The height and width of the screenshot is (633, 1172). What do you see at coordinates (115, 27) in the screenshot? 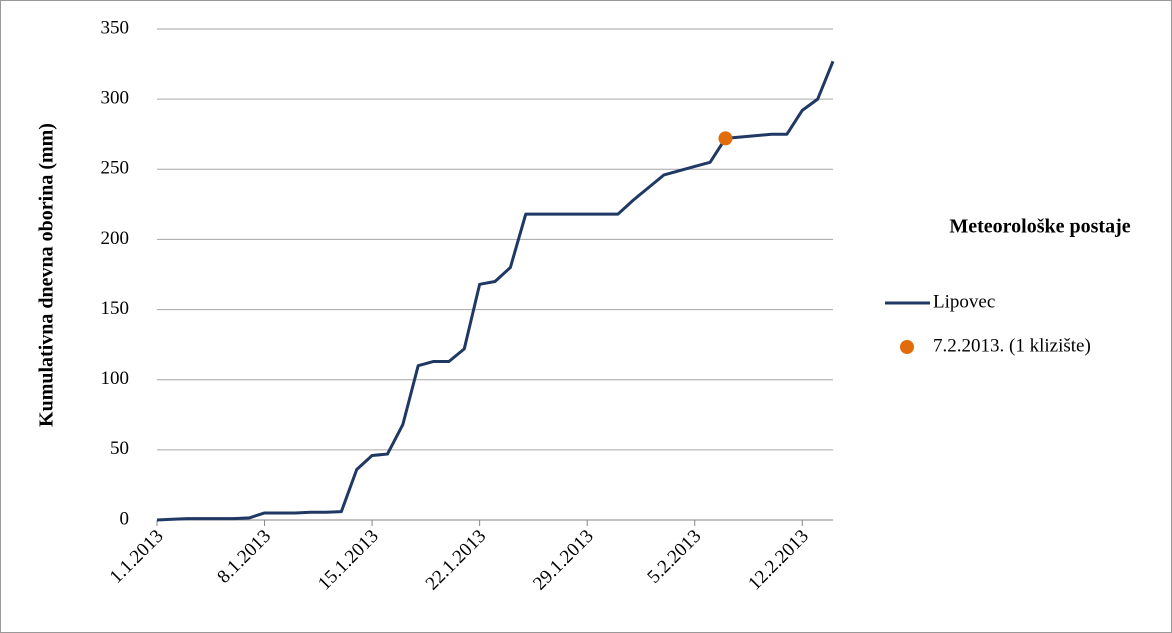
I see `y-tick-label: 350` at bounding box center [115, 27].